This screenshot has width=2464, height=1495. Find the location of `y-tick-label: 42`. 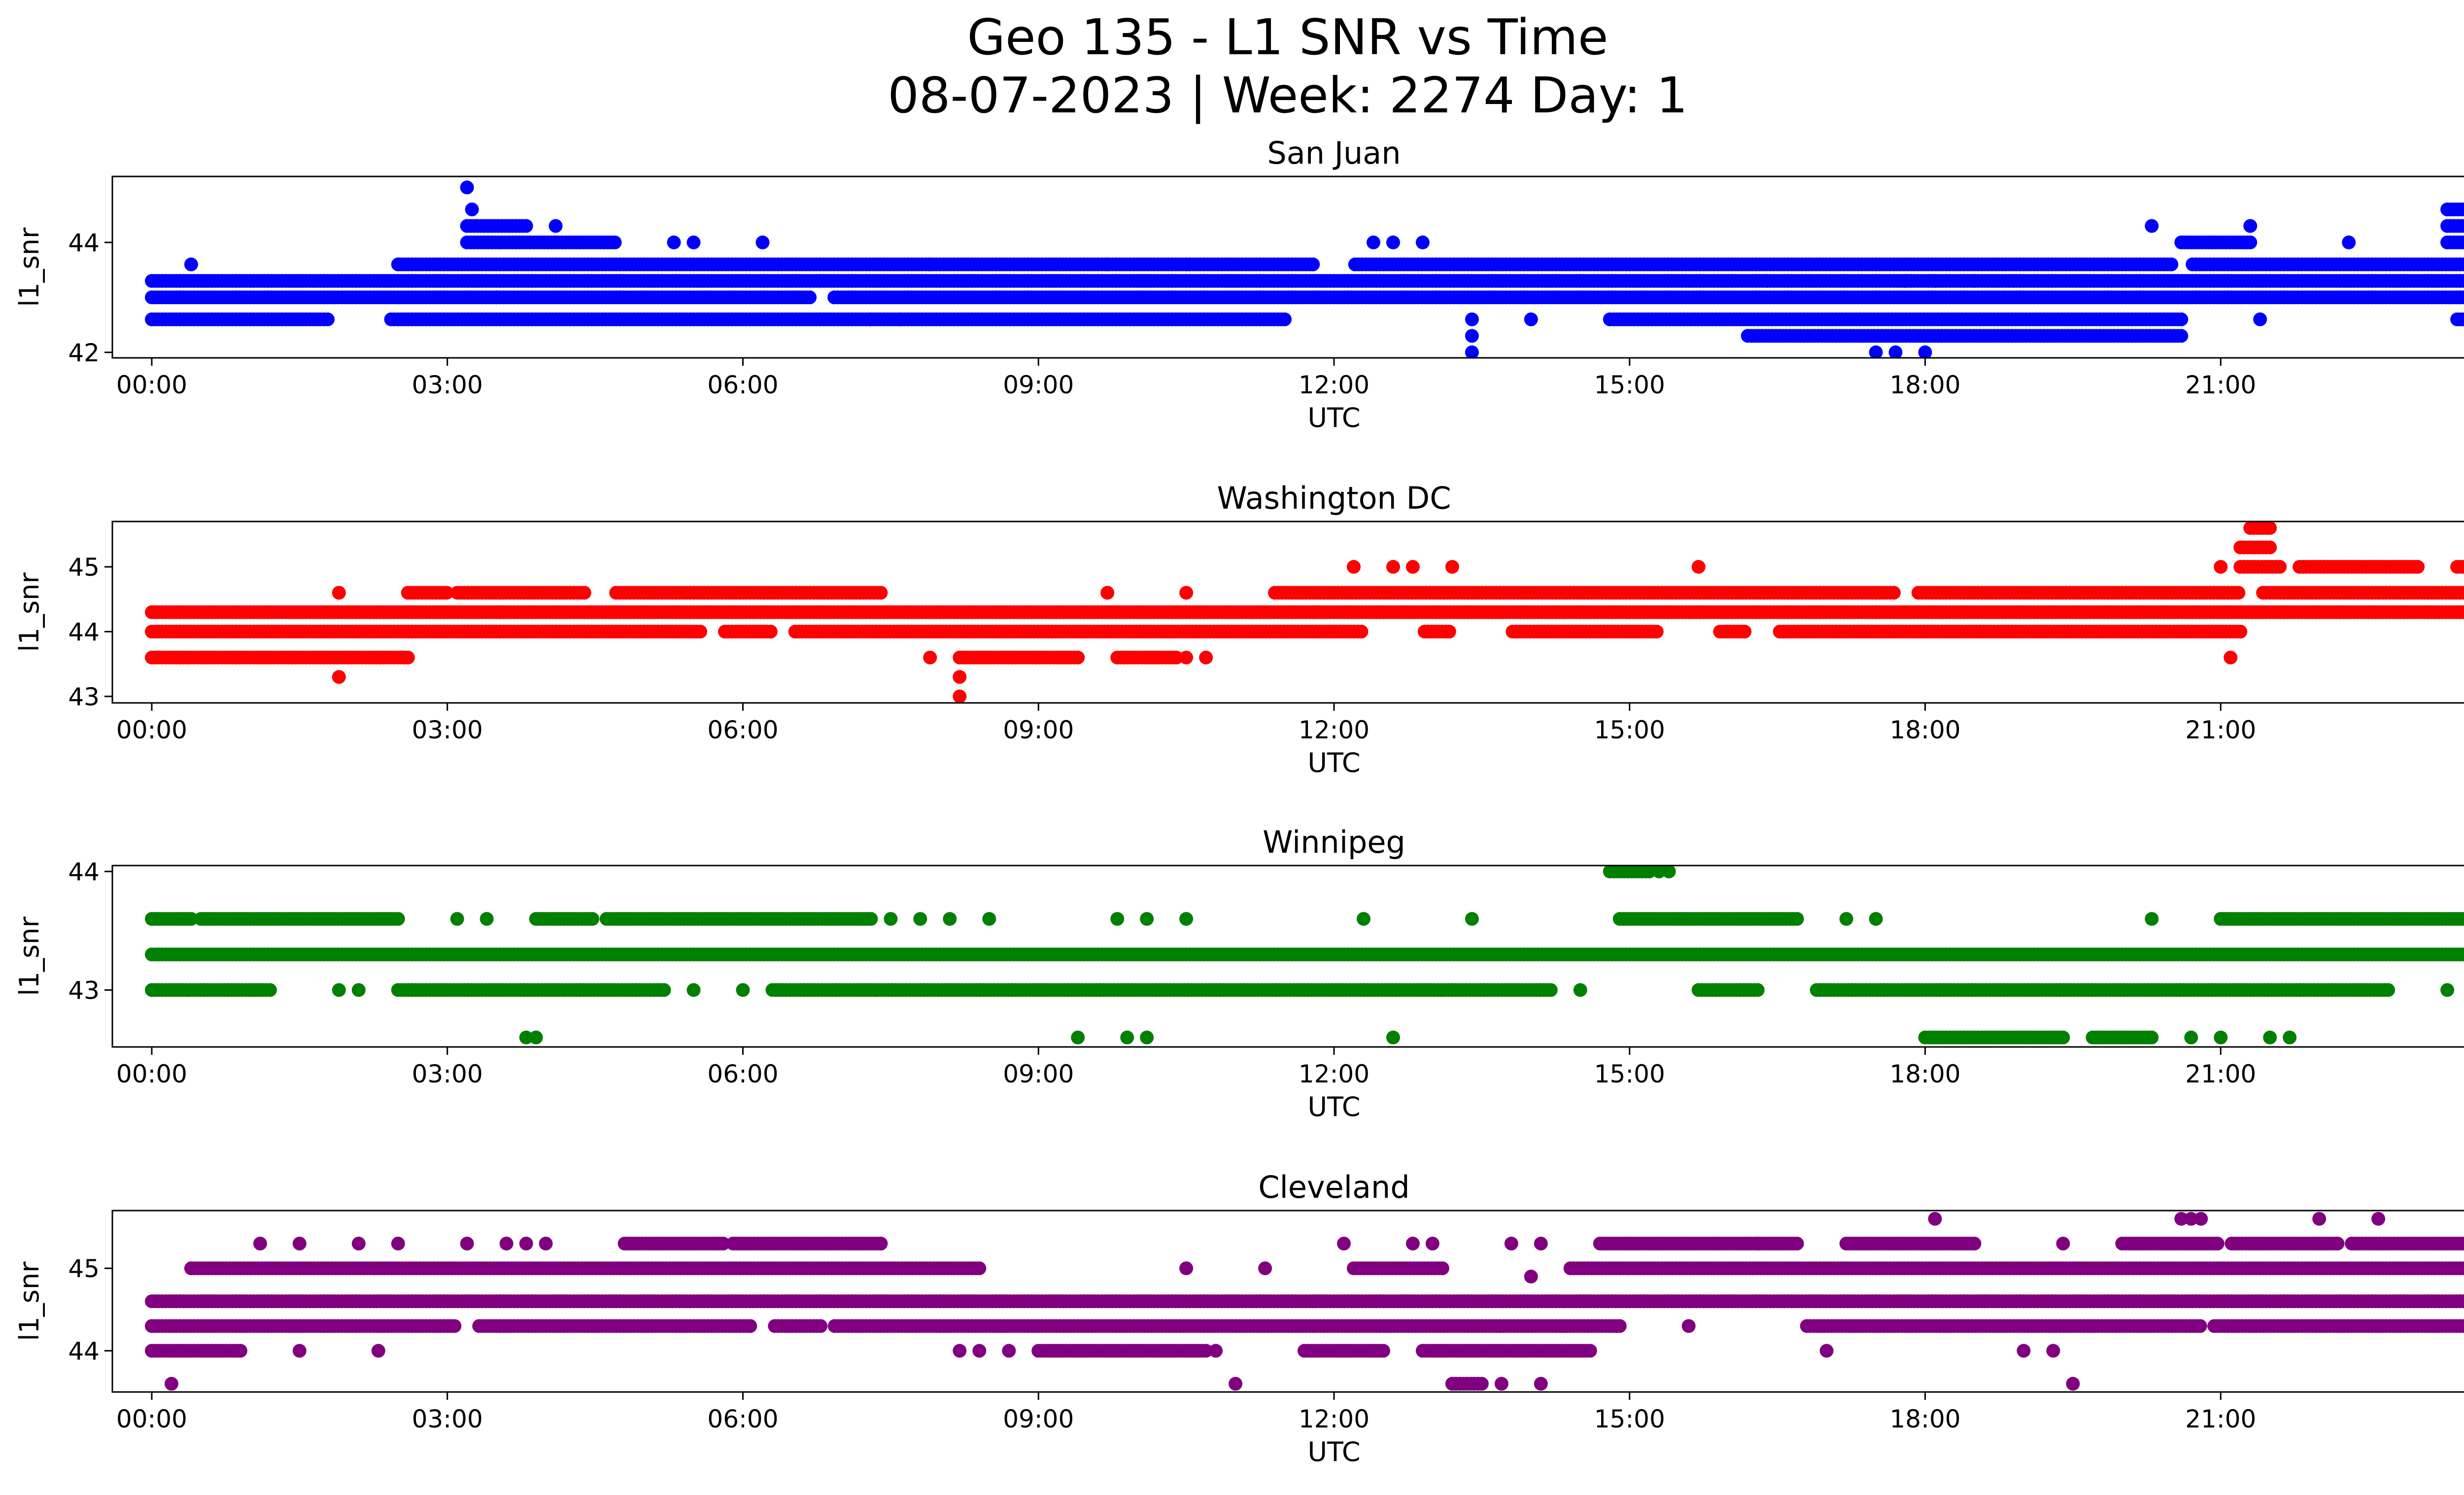

y-tick-label: 42 is located at coordinates (84, 353).